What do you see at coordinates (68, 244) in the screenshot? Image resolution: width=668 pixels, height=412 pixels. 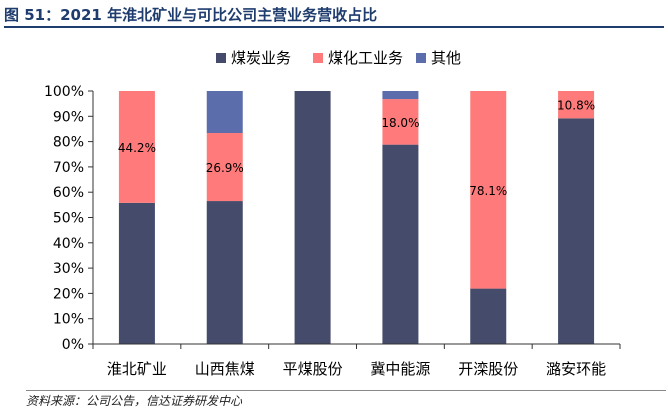 I see `y-tick-label: 40%` at bounding box center [68, 244].